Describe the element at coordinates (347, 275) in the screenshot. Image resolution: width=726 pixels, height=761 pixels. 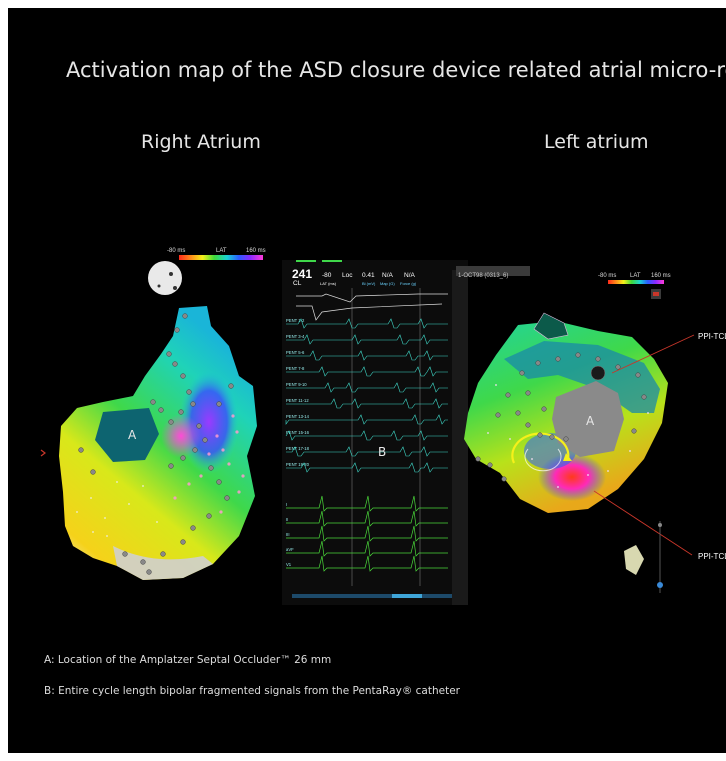
I see `svg-text: Loc` at that location.